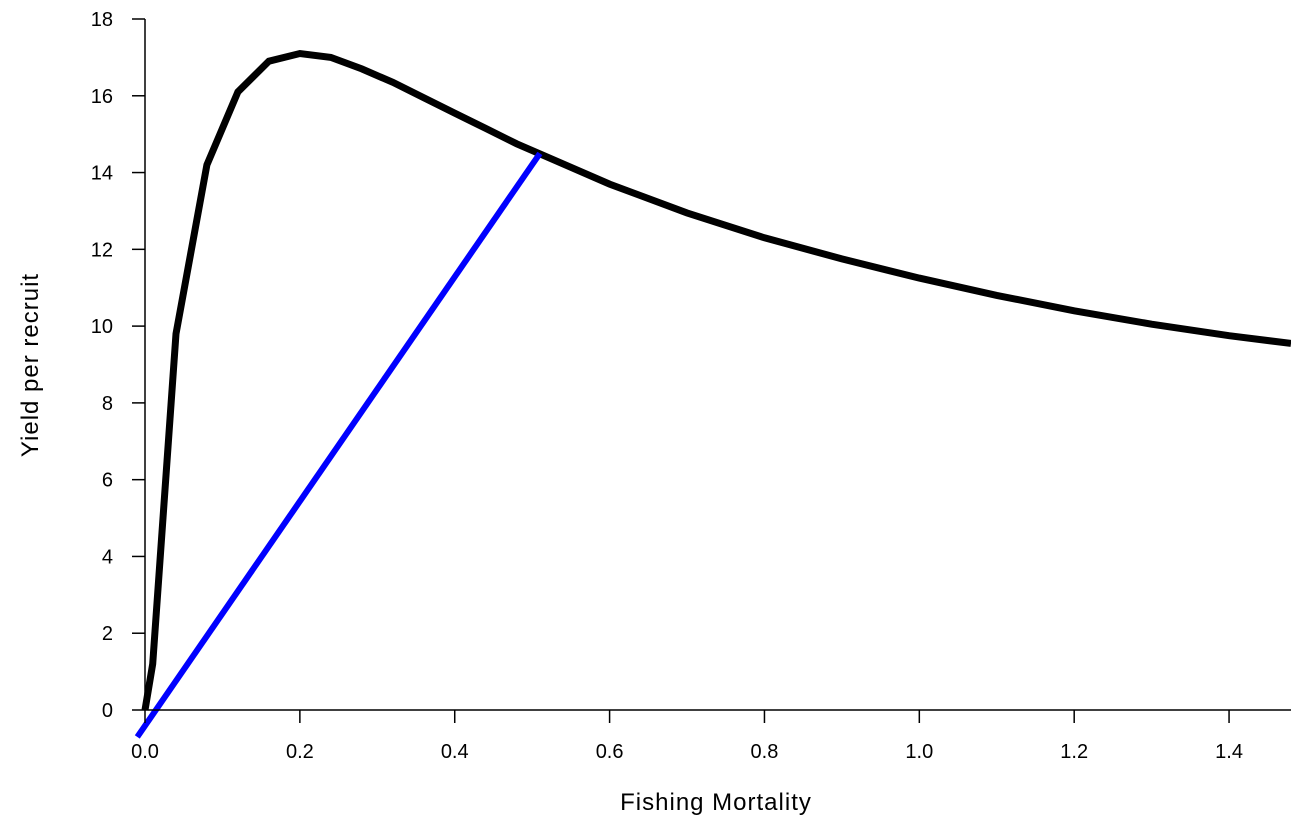 The width and height of the screenshot is (1291, 824). I want to click on x-tick-label: 1.0, so click(919, 752).